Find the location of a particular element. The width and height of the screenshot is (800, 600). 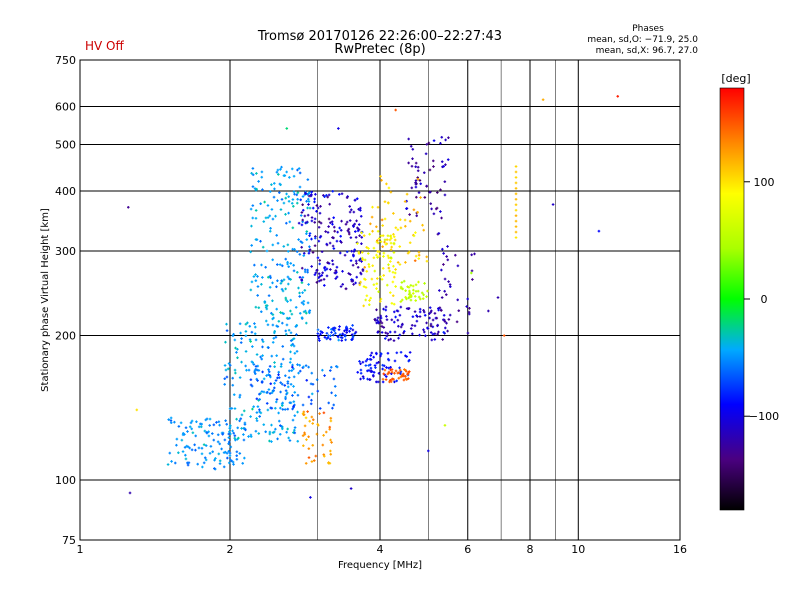

y-tick-label: 750 is located at coordinates (65, 60).